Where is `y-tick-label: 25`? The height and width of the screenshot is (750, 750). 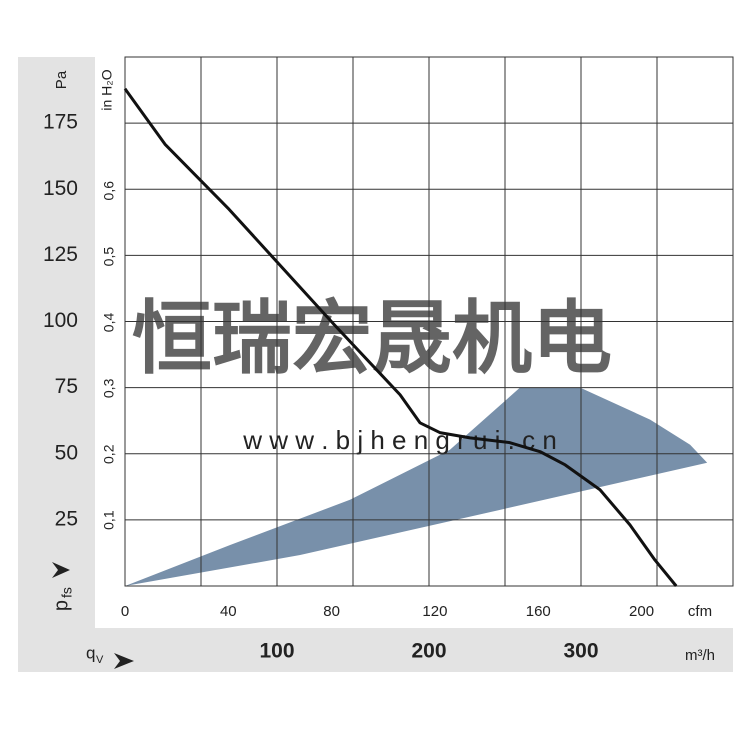 y-tick-label: 25 is located at coordinates (66, 518).